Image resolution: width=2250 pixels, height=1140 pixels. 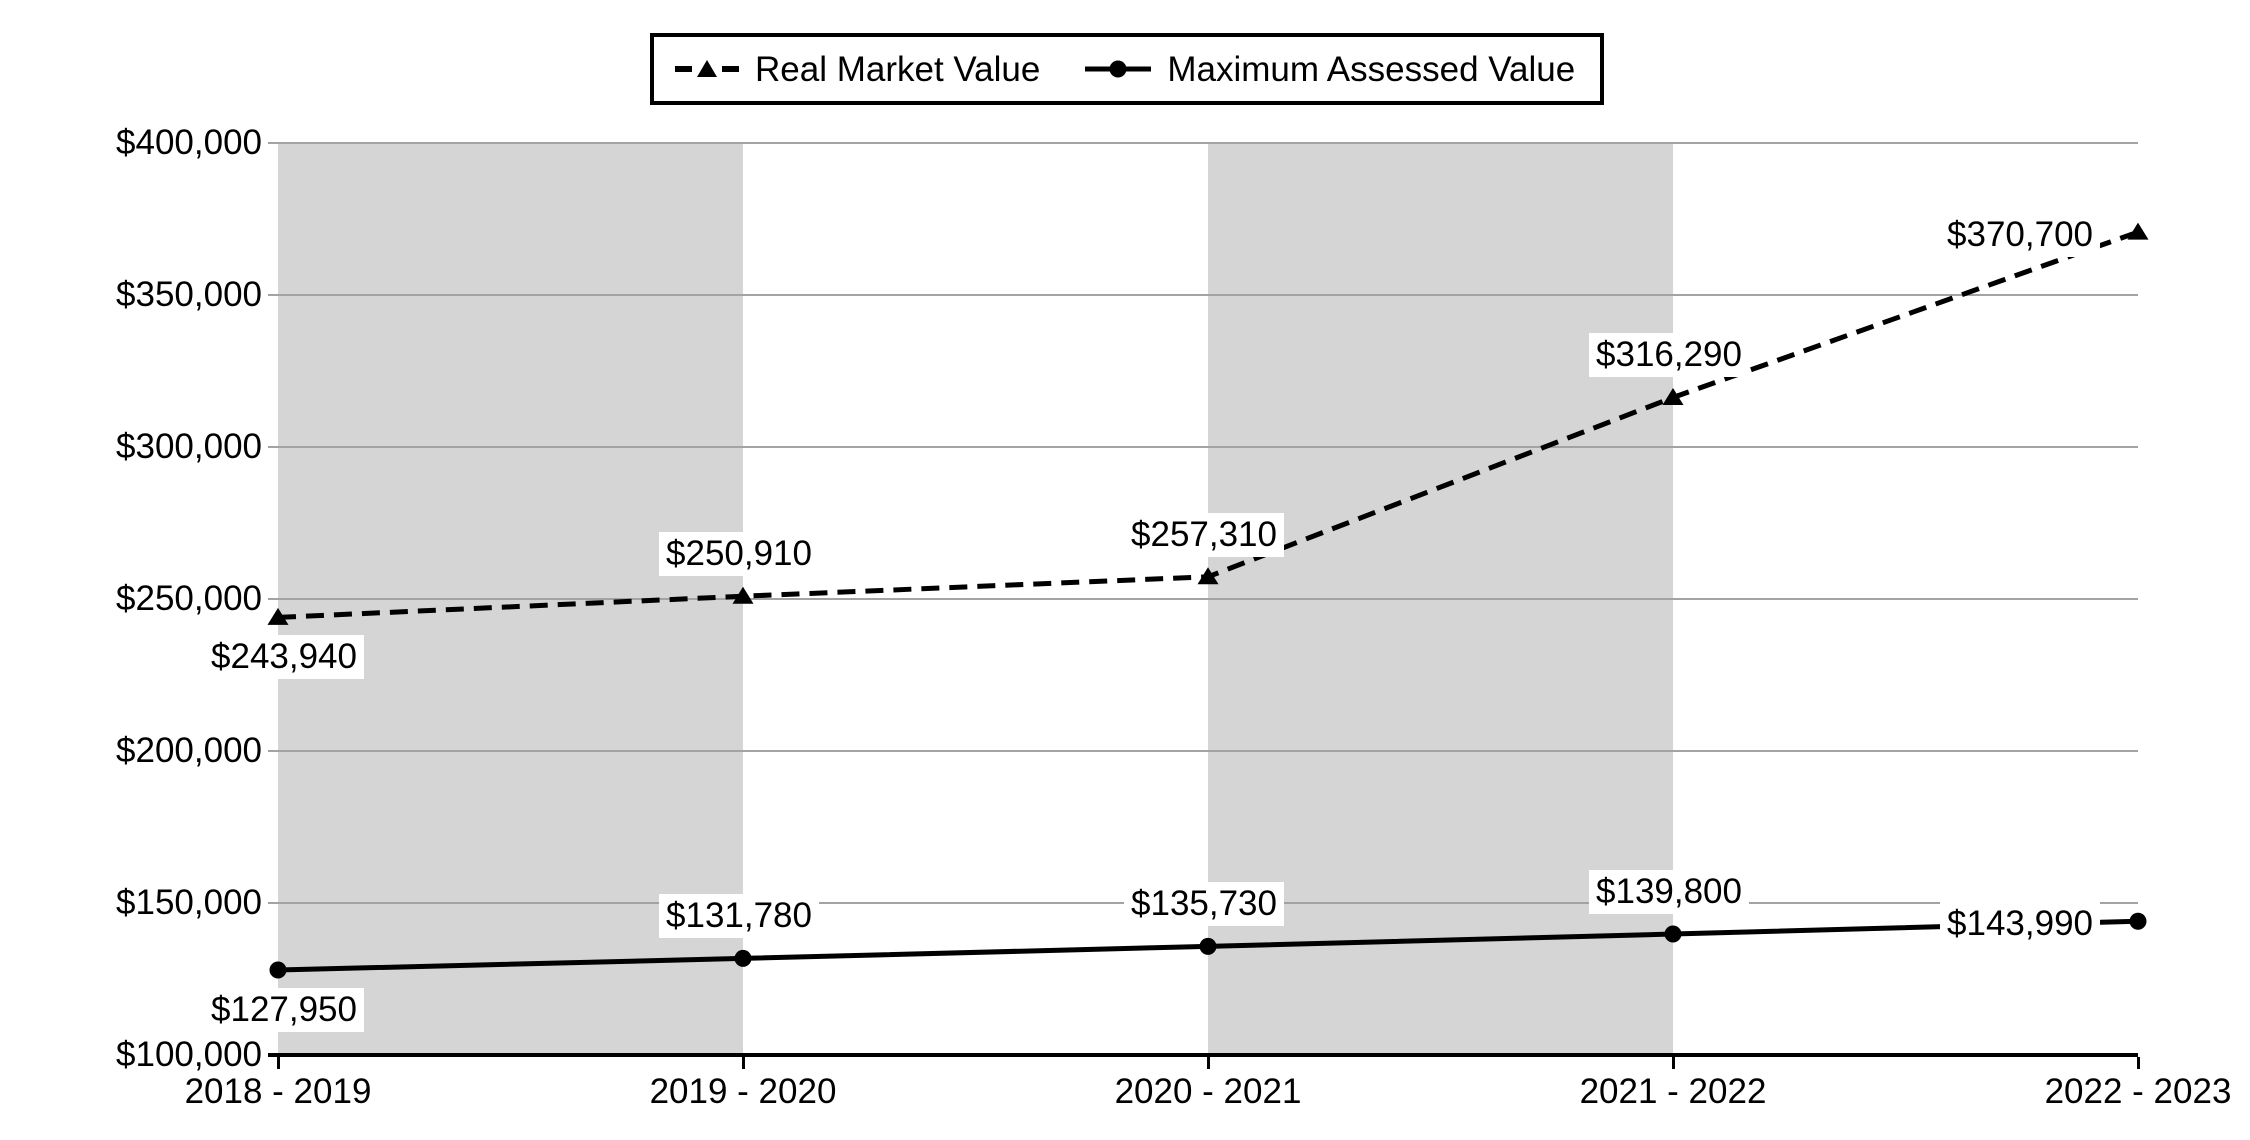 I want to click on data-point-label: $370,700, so click(x=2020, y=235).